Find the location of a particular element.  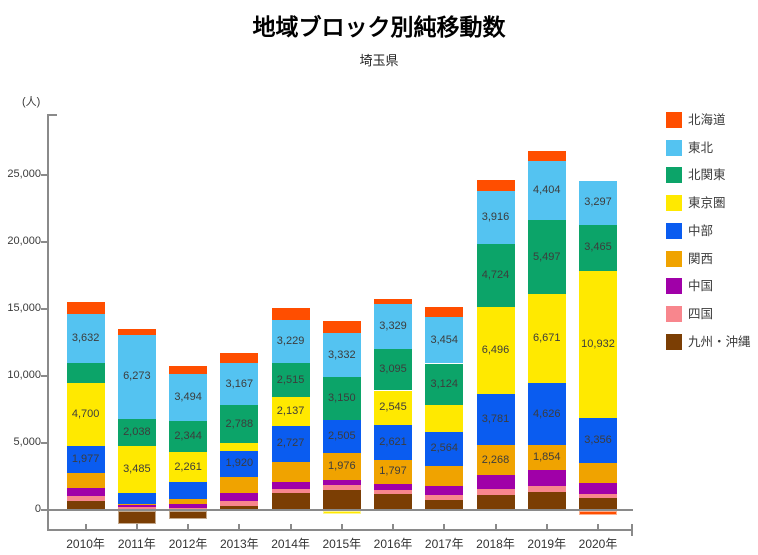

bar-value-label: 2,515 is located at coordinates (290, 379).